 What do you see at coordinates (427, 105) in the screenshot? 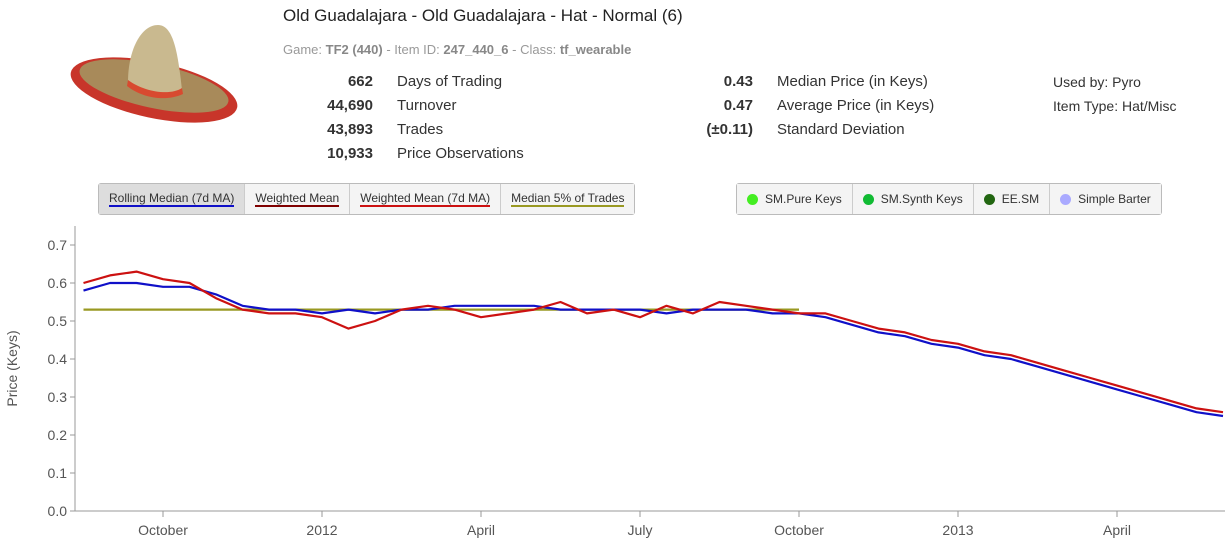
I see `stat-label: Turnover` at bounding box center [427, 105].